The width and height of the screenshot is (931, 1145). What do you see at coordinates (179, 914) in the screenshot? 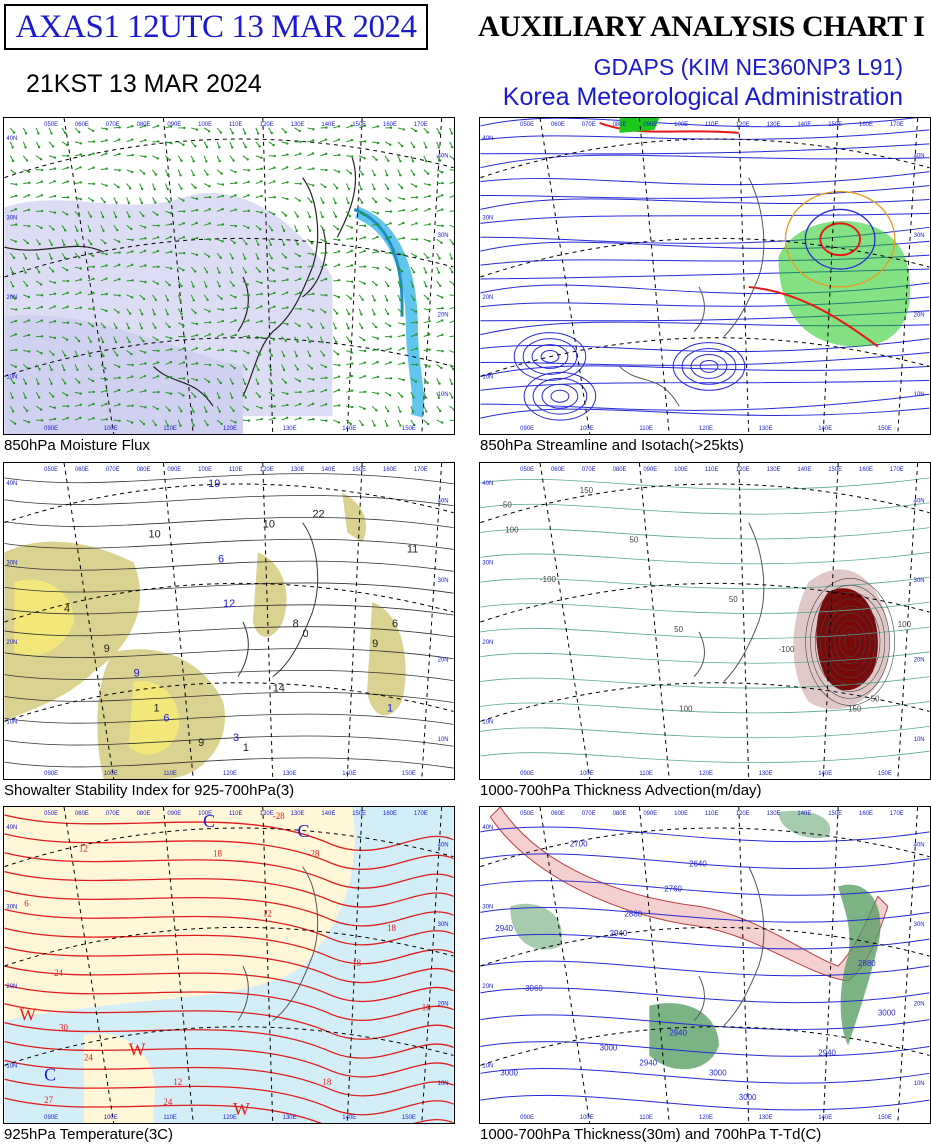
I see `warm-background` at bounding box center [179, 914].